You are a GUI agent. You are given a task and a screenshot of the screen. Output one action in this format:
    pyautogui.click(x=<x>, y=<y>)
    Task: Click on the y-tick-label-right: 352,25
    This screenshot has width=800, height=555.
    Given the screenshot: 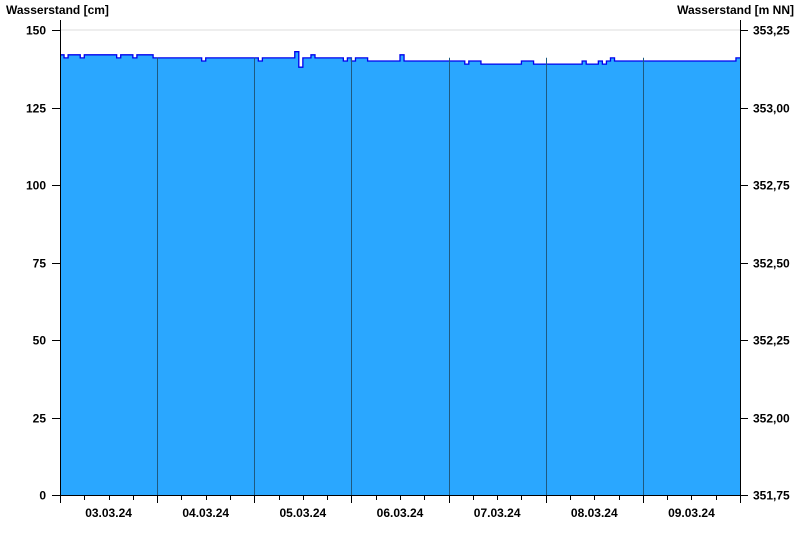 What is the action you would take?
    pyautogui.click(x=771, y=341)
    